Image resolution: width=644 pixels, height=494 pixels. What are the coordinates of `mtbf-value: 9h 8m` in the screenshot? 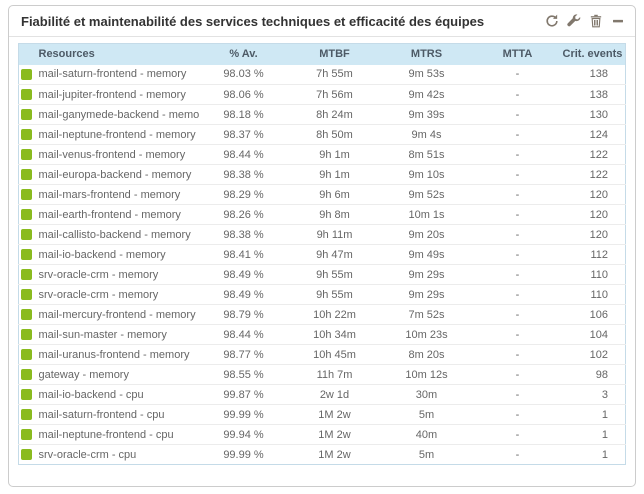 It's located at (334, 214).